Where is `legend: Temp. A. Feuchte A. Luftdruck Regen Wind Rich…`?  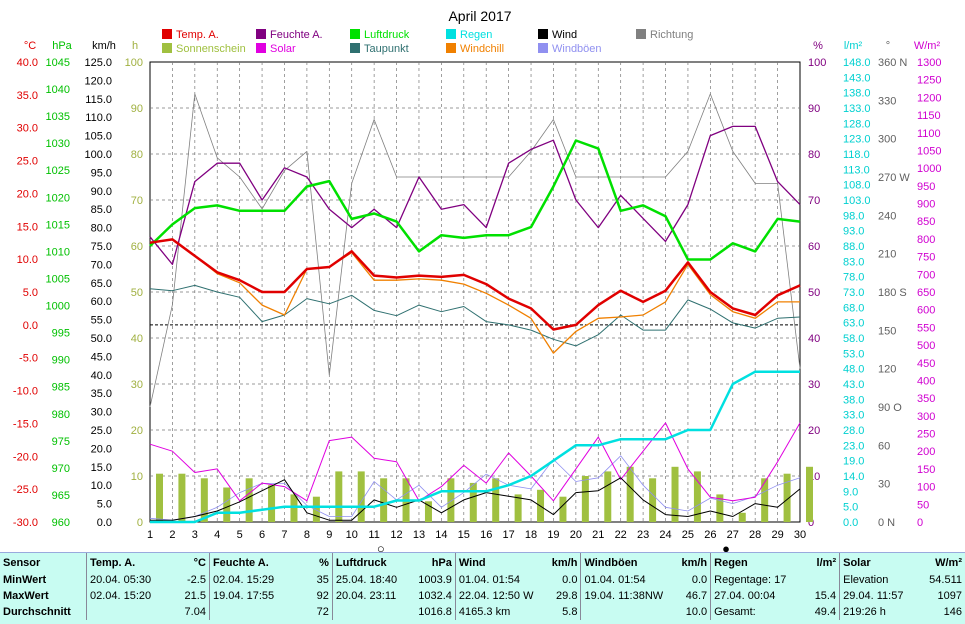 legend: Temp. A. Feuchte A. Luftdruck Regen Wind Rich… is located at coordinates (427, 42).